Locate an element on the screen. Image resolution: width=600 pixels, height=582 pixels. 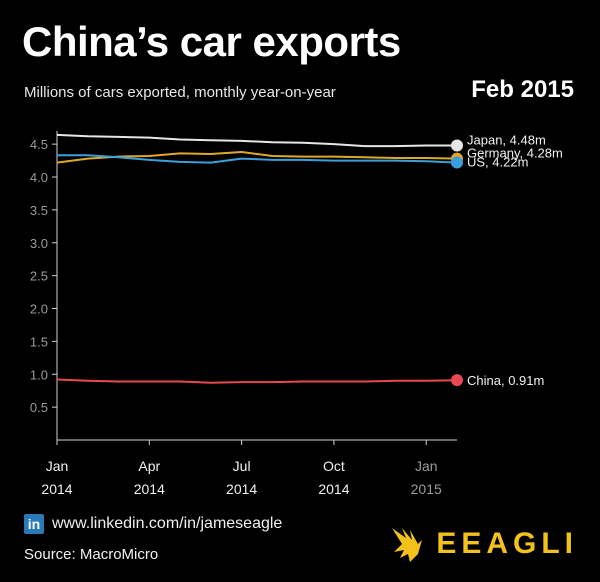
x-tick-label-month: Oct is located at coordinates (334, 466).